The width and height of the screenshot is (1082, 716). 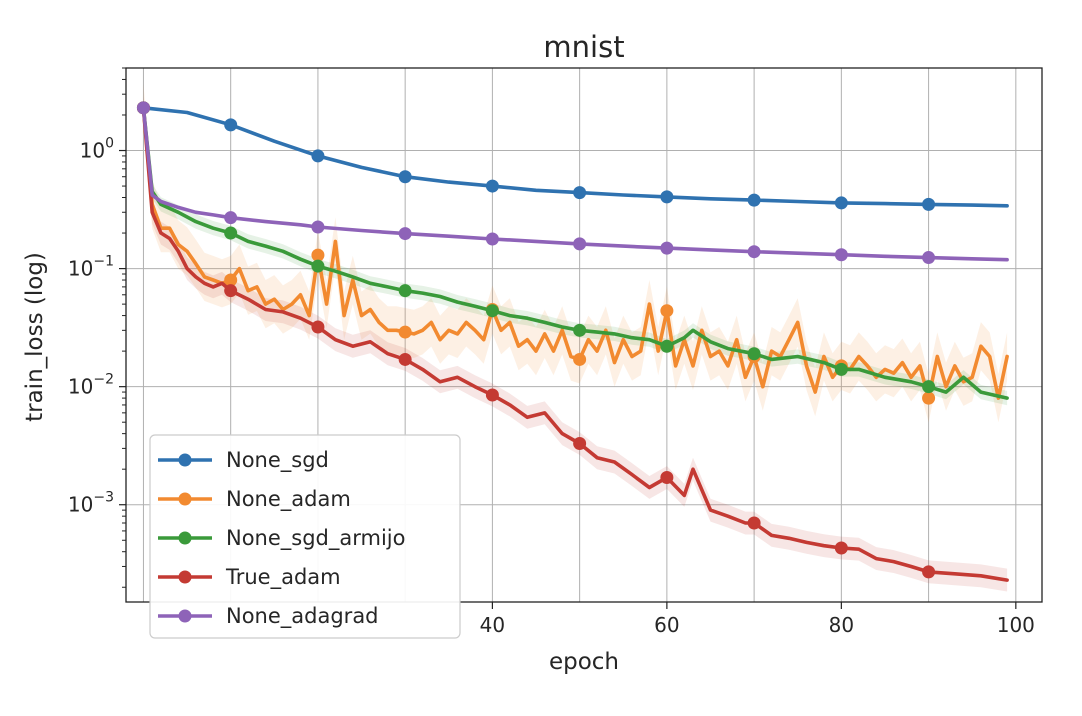 What do you see at coordinates (103, 380) in the screenshot?
I see `y-tick-exponent: −2` at bounding box center [103, 380].